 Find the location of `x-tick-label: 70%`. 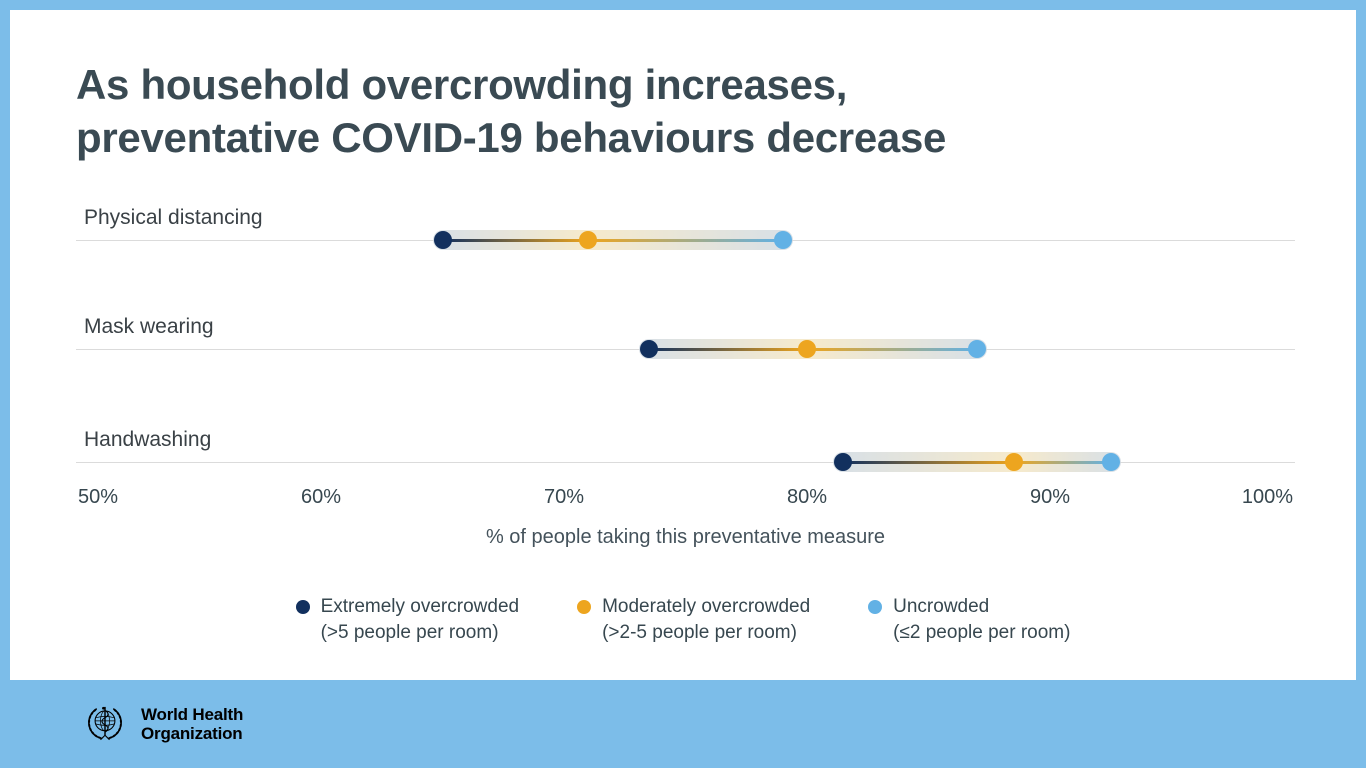

x-tick-label: 70% is located at coordinates (564, 497).